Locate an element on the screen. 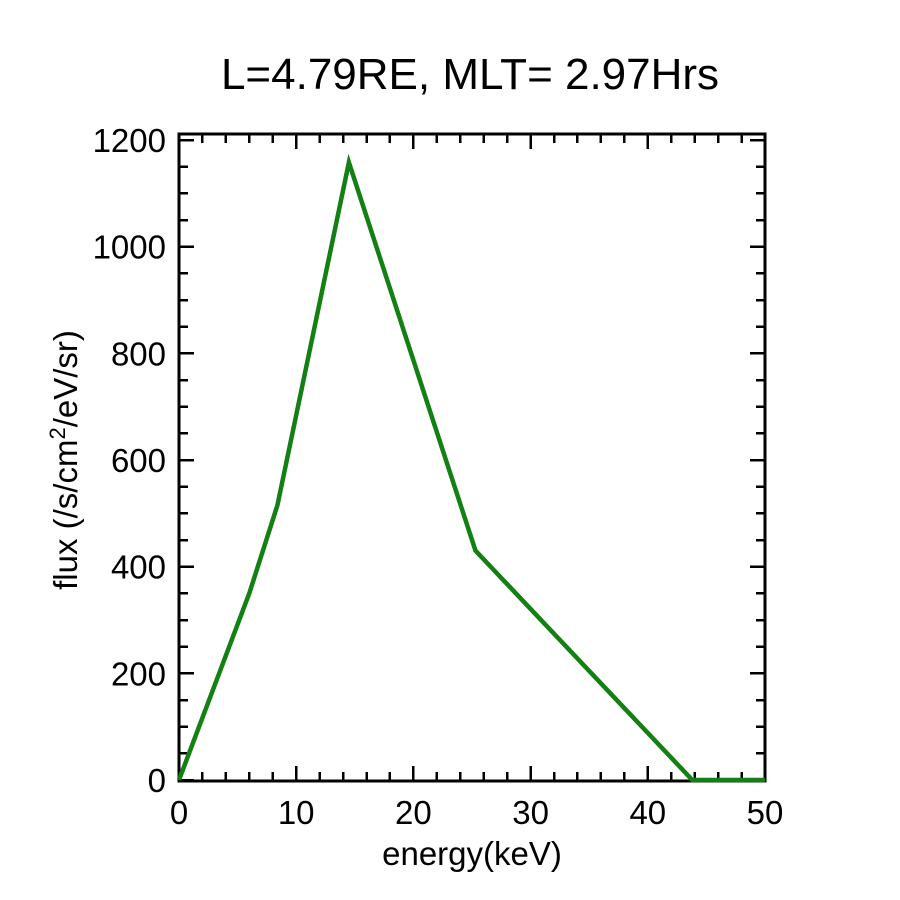  y-tick-label: 200 is located at coordinates (138, 673).